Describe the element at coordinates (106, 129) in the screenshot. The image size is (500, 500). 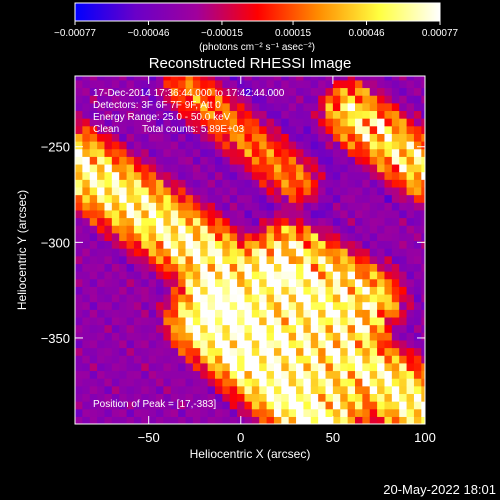
I see `info-clean: Clean` at that location.